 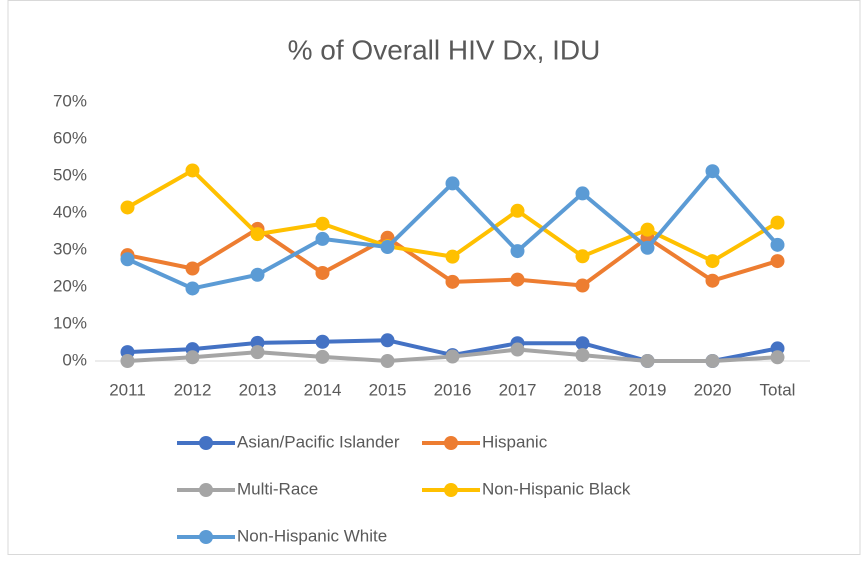 What do you see at coordinates (312, 535) in the screenshot?
I see `legend-label: Non-Hispanic White` at bounding box center [312, 535].